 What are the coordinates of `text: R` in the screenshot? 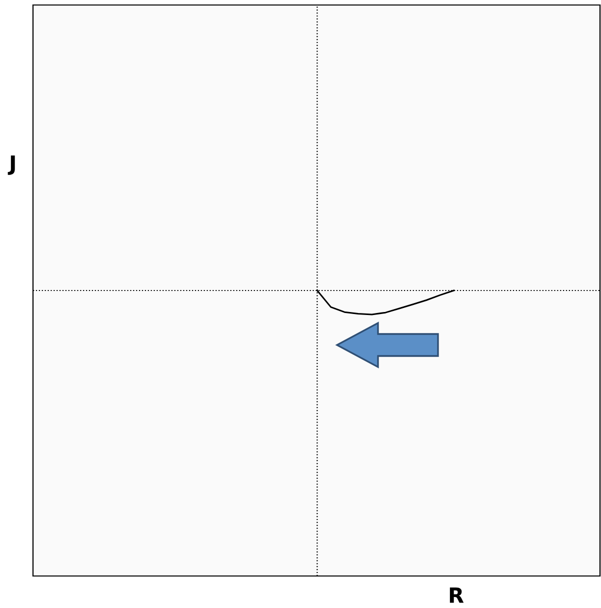 It's located at (457, 595).